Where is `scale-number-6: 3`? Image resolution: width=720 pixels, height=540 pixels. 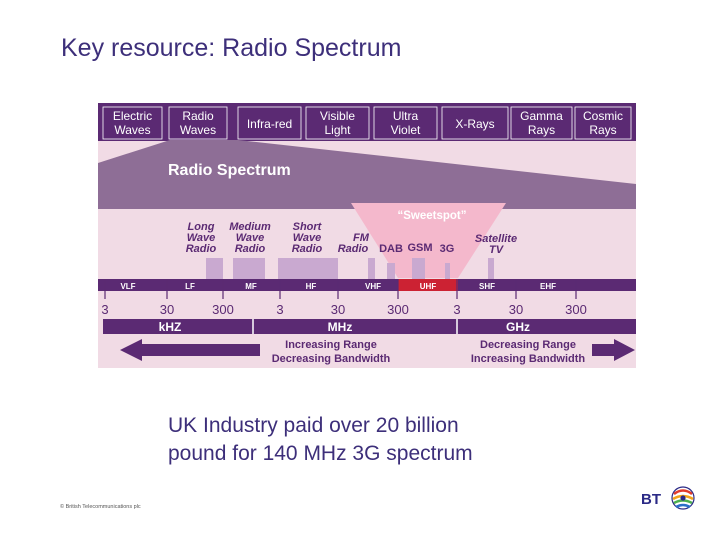
scale-number-6: 3 is located at coordinates (456, 309).